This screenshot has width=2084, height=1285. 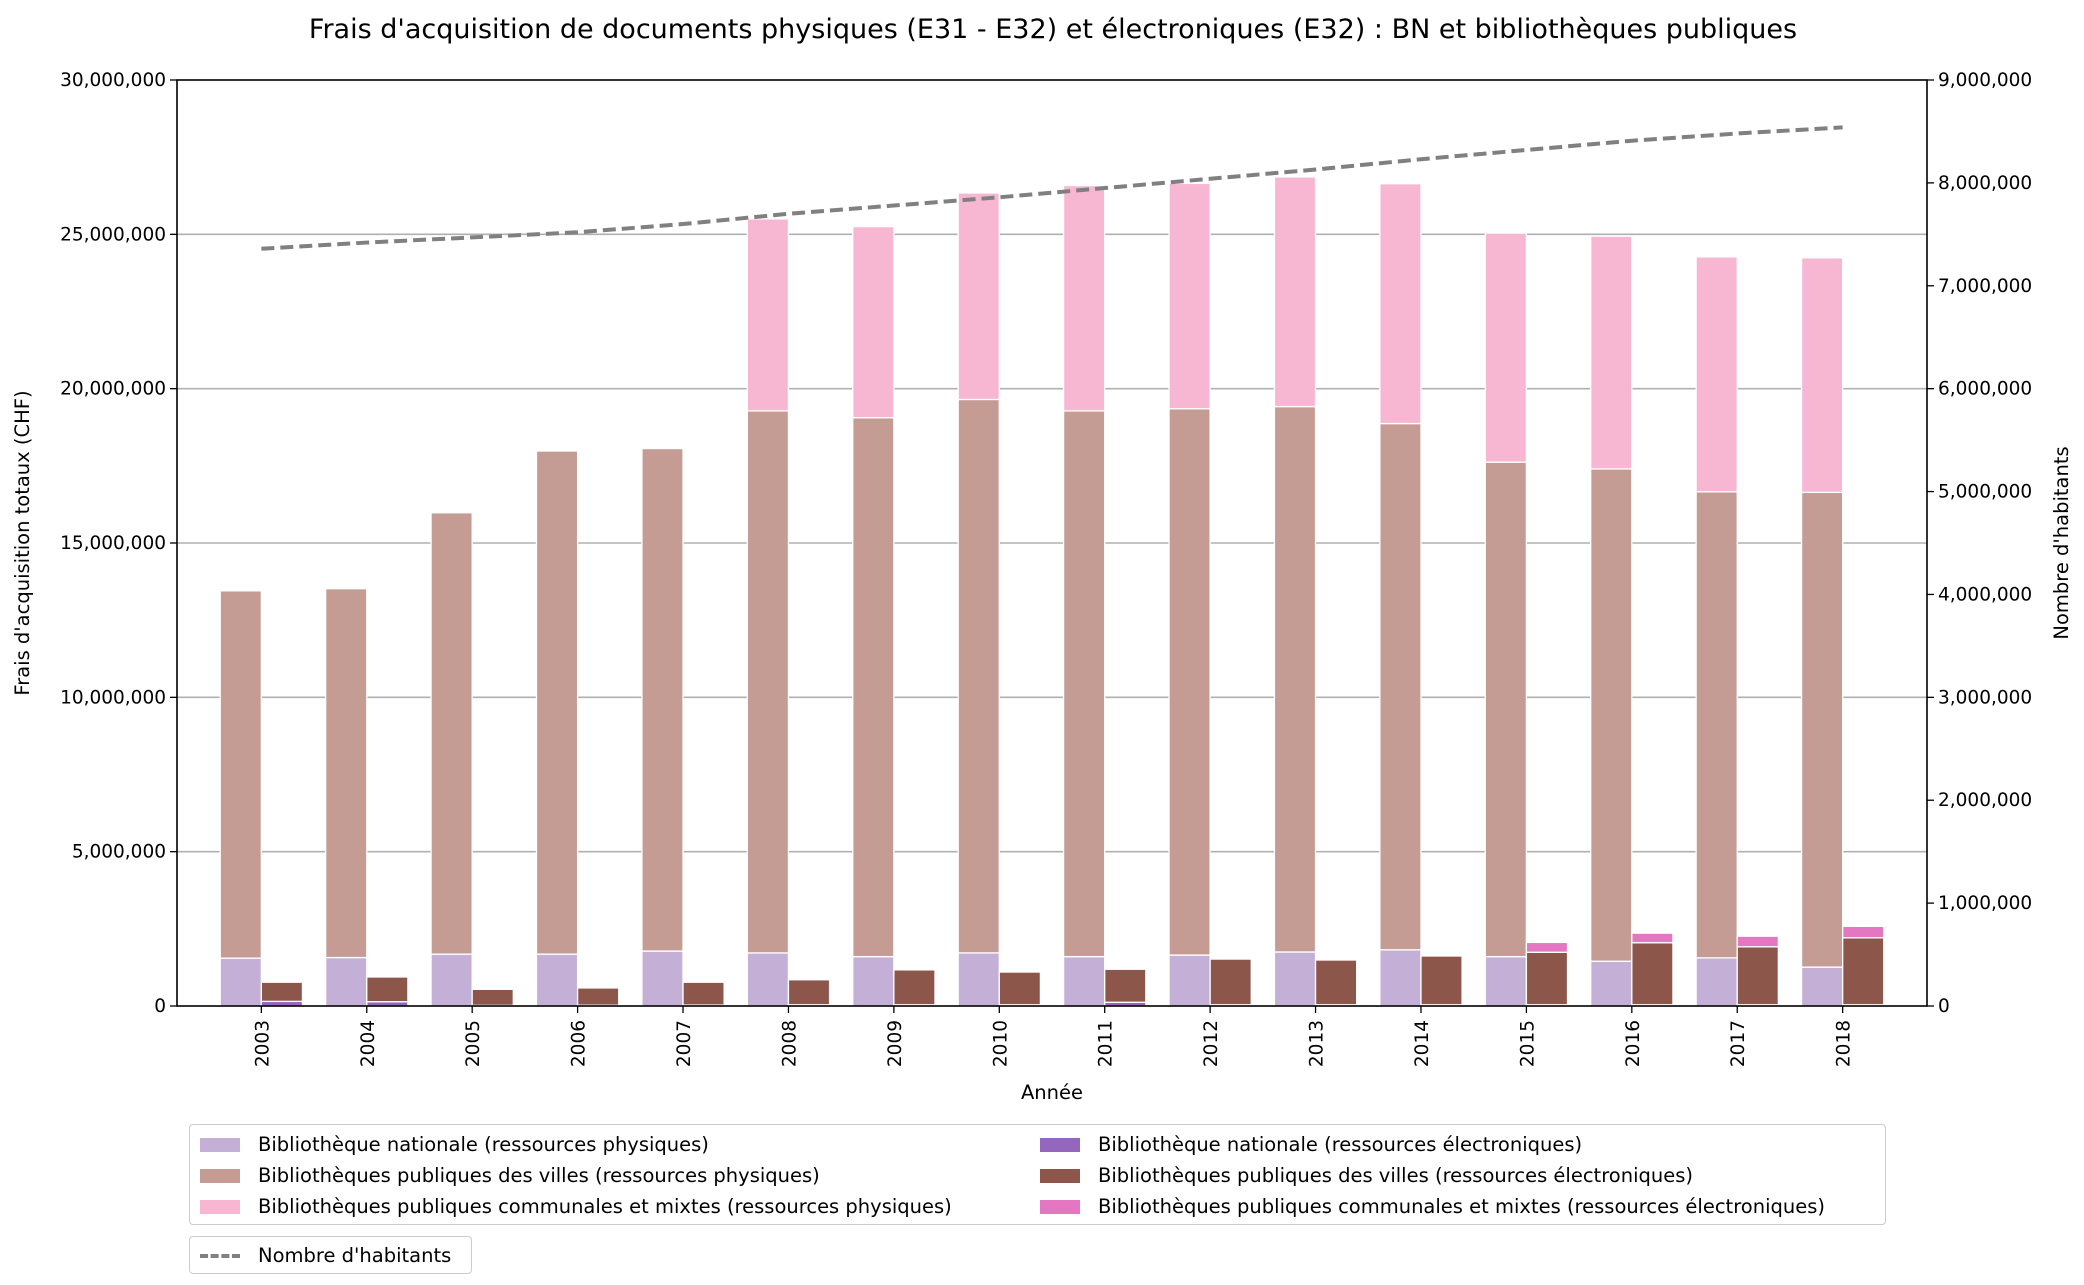 What do you see at coordinates (160, 1006) in the screenshot?
I see `y-tick-label: 0` at bounding box center [160, 1006].